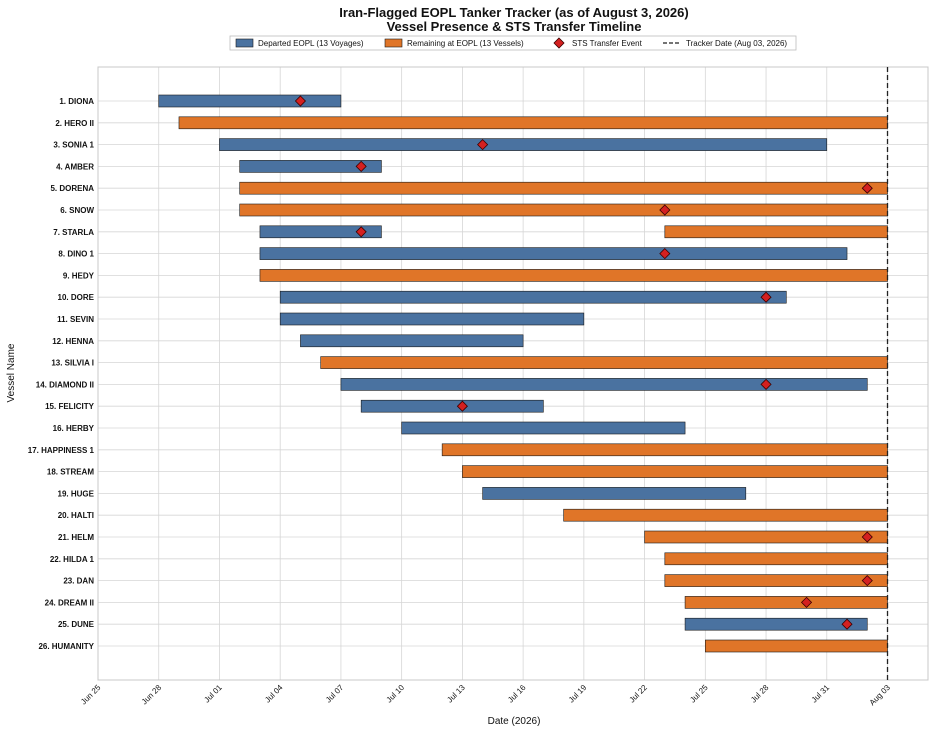  I want to click on x-tick-label: Jul 22, so click(639, 694).